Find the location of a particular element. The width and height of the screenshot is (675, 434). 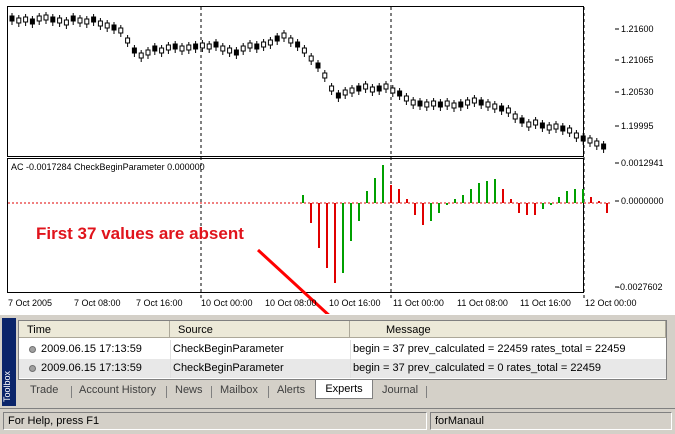

price-tick: 1.21600 is located at coordinates (637, 29).